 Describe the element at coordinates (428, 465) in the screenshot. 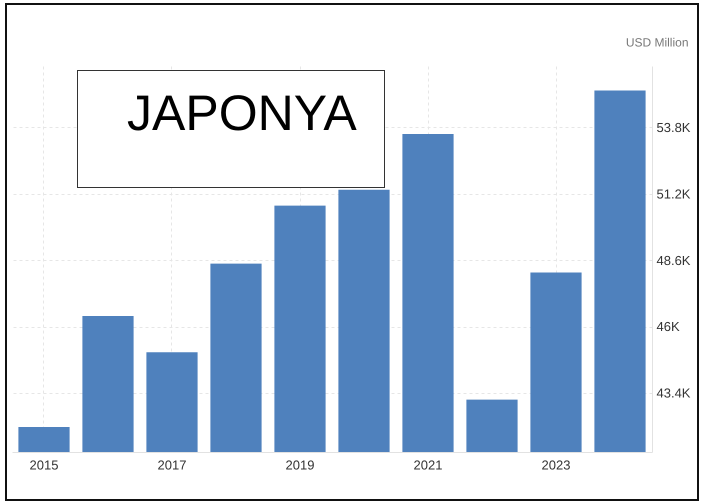

I see `x-tick-label: 2021` at that location.